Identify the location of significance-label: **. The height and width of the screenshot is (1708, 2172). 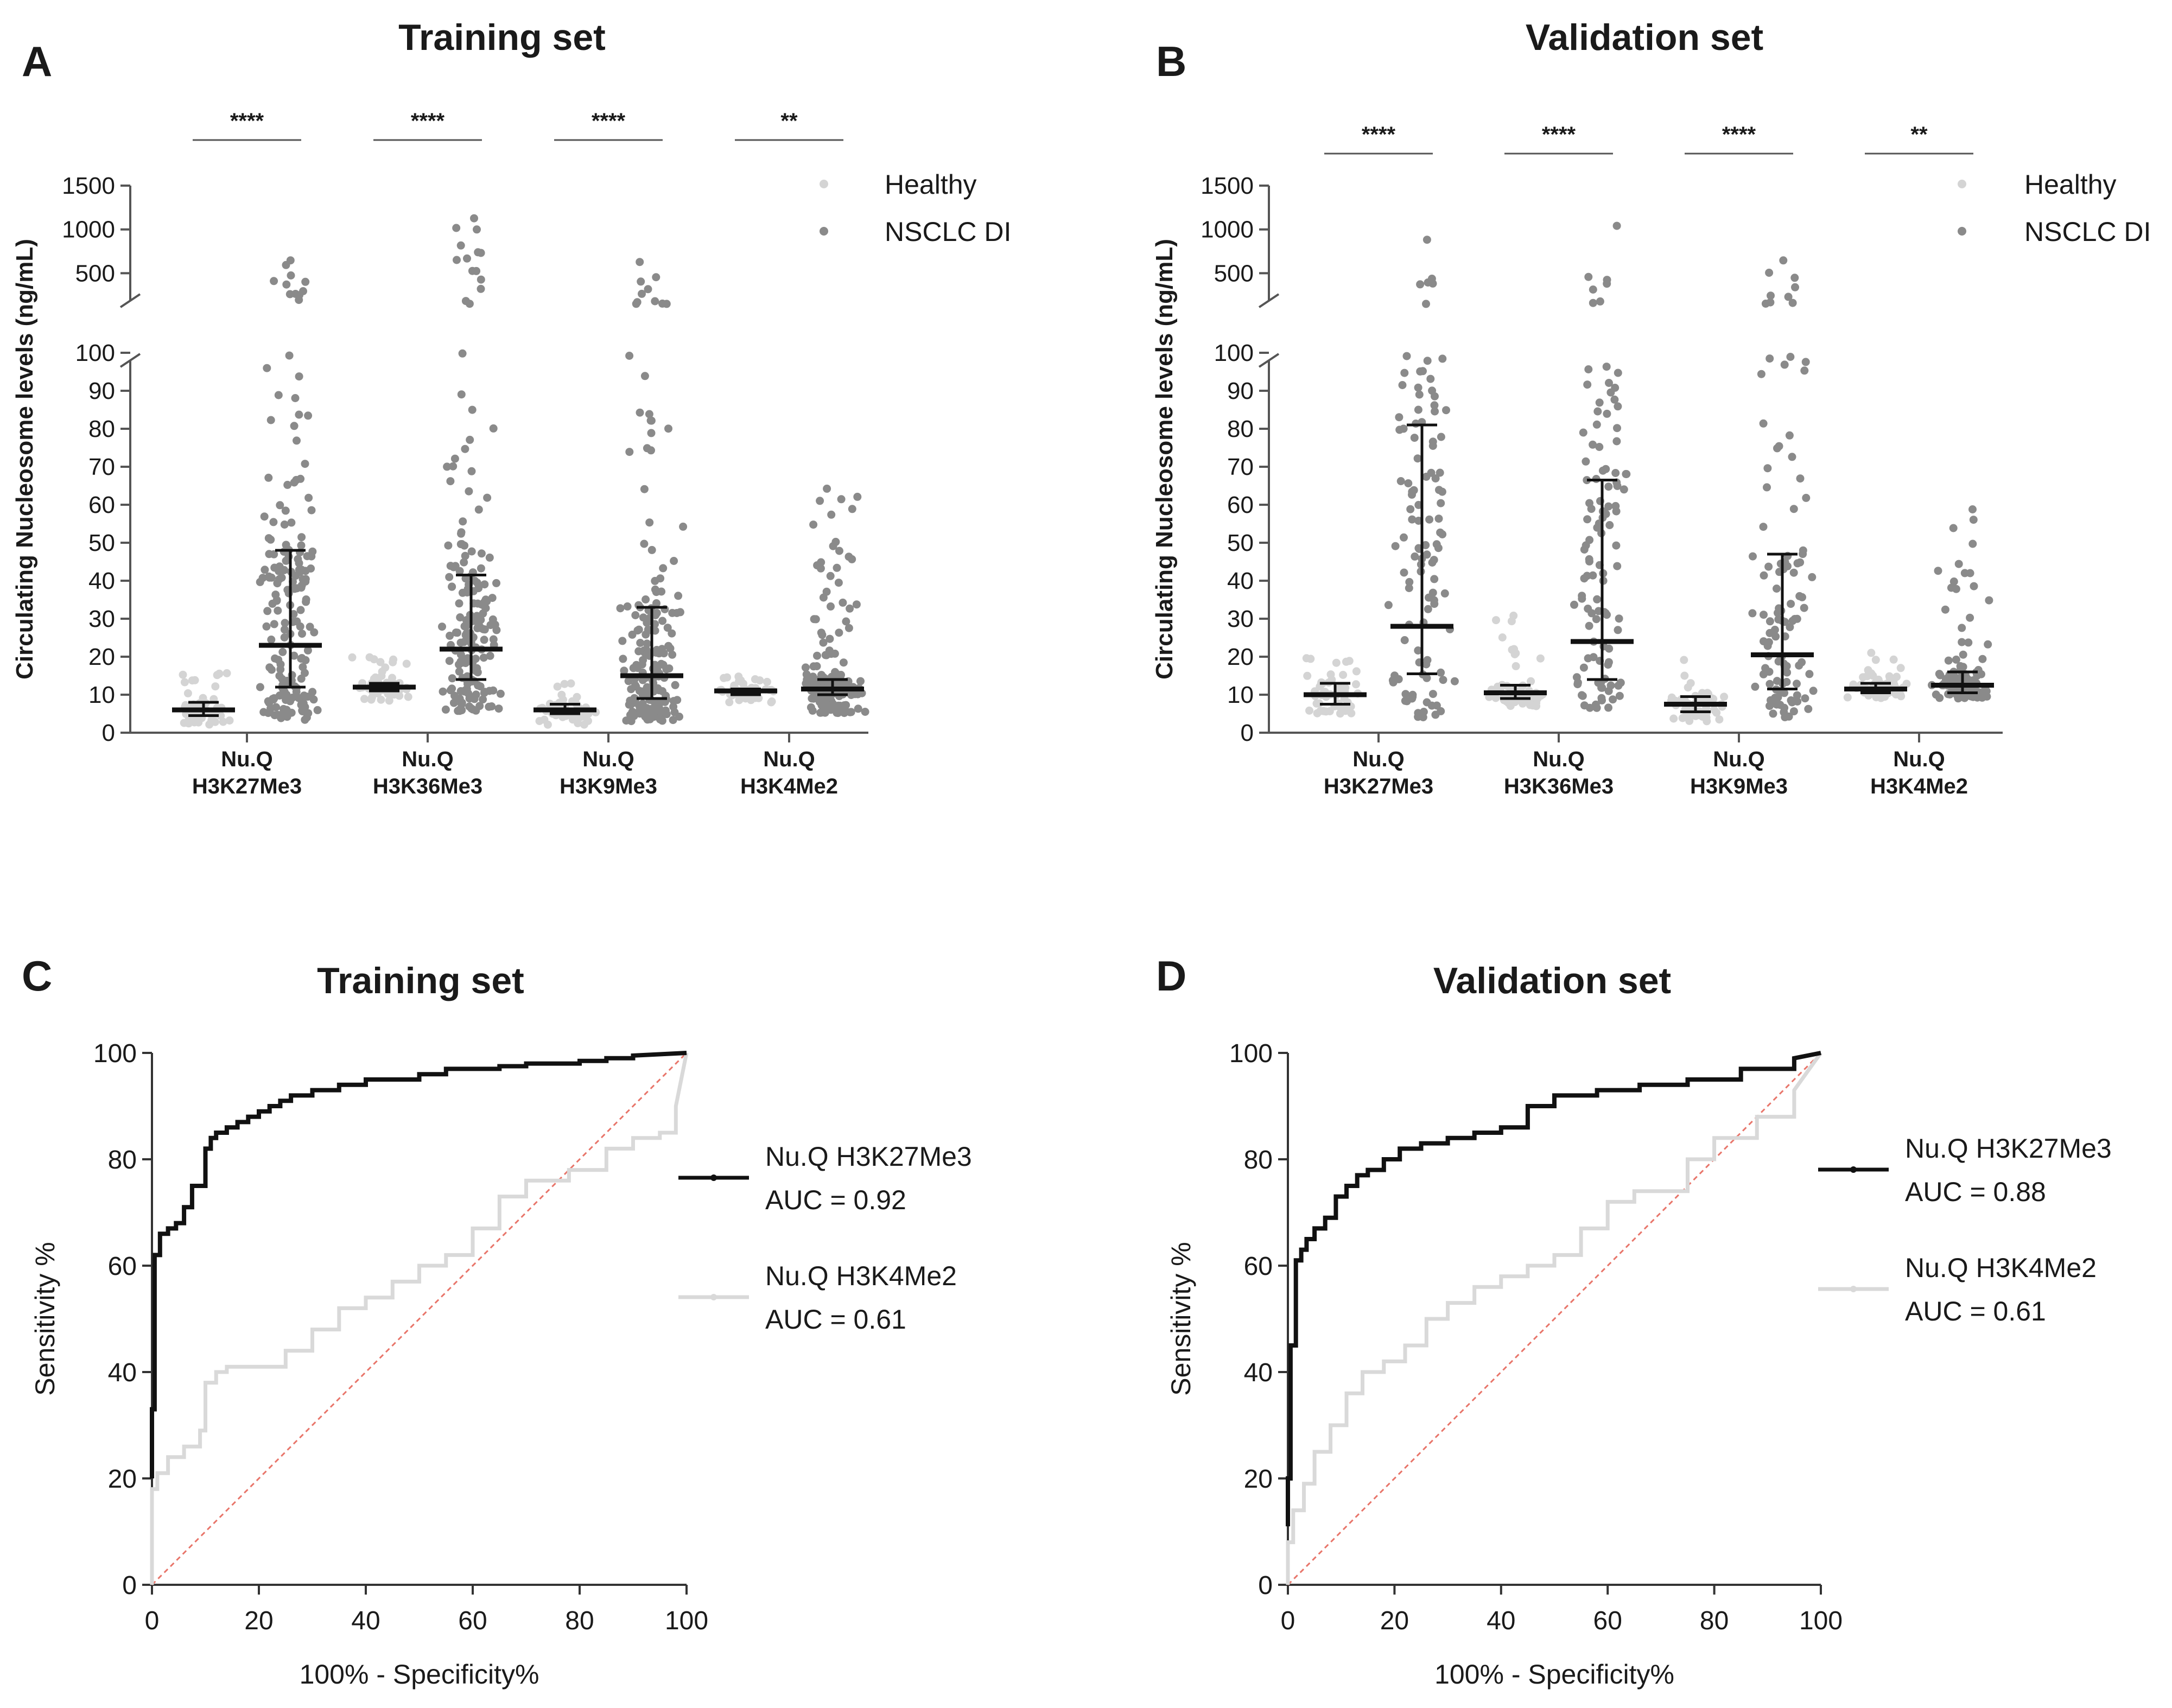
(1919, 135).